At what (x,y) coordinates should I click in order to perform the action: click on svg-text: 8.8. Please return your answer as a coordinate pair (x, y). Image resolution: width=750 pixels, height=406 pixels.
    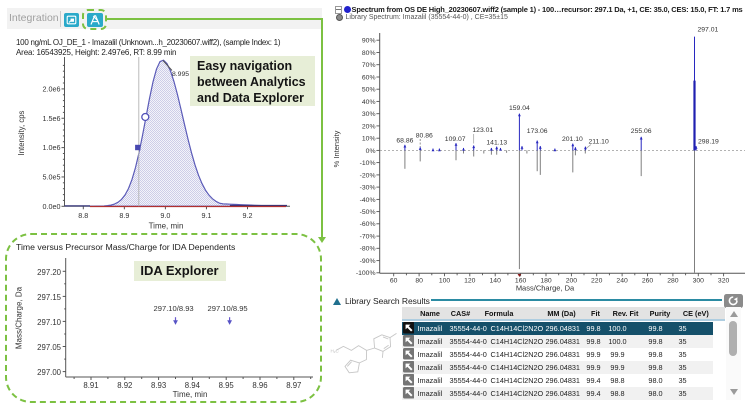
    Looking at the image, I should click on (83, 215).